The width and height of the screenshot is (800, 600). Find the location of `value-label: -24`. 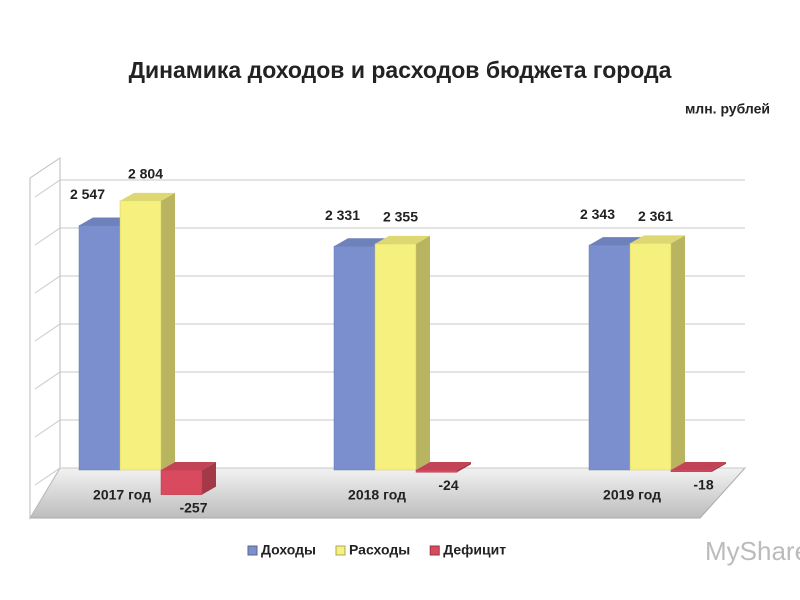

value-label: -24 is located at coordinates (448, 485).